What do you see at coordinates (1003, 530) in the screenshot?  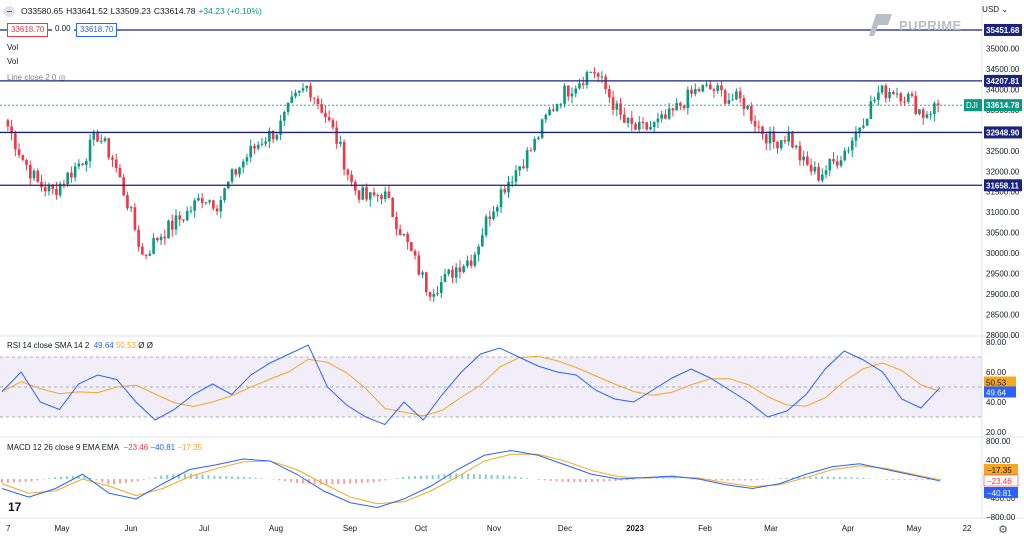 I see `gear-icon: ⚙` at bounding box center [1003, 530].